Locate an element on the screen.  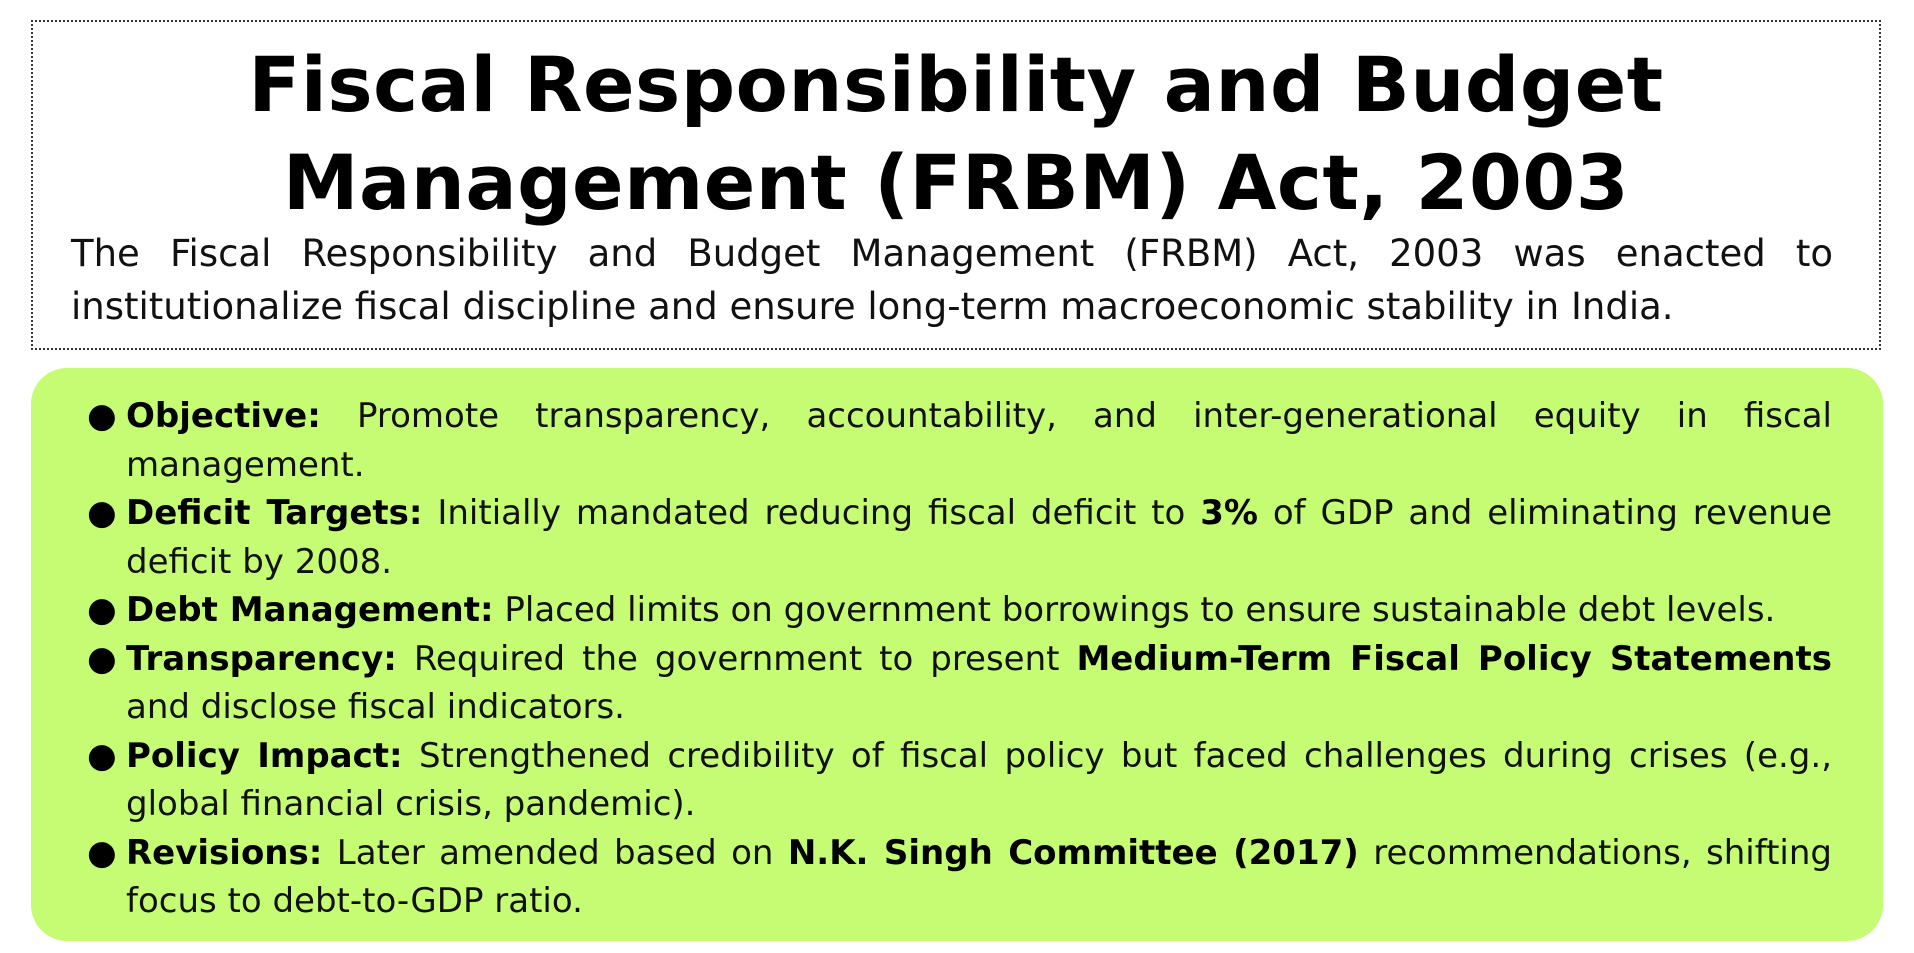
point-label: Transparency: is located at coordinates (261, 658).